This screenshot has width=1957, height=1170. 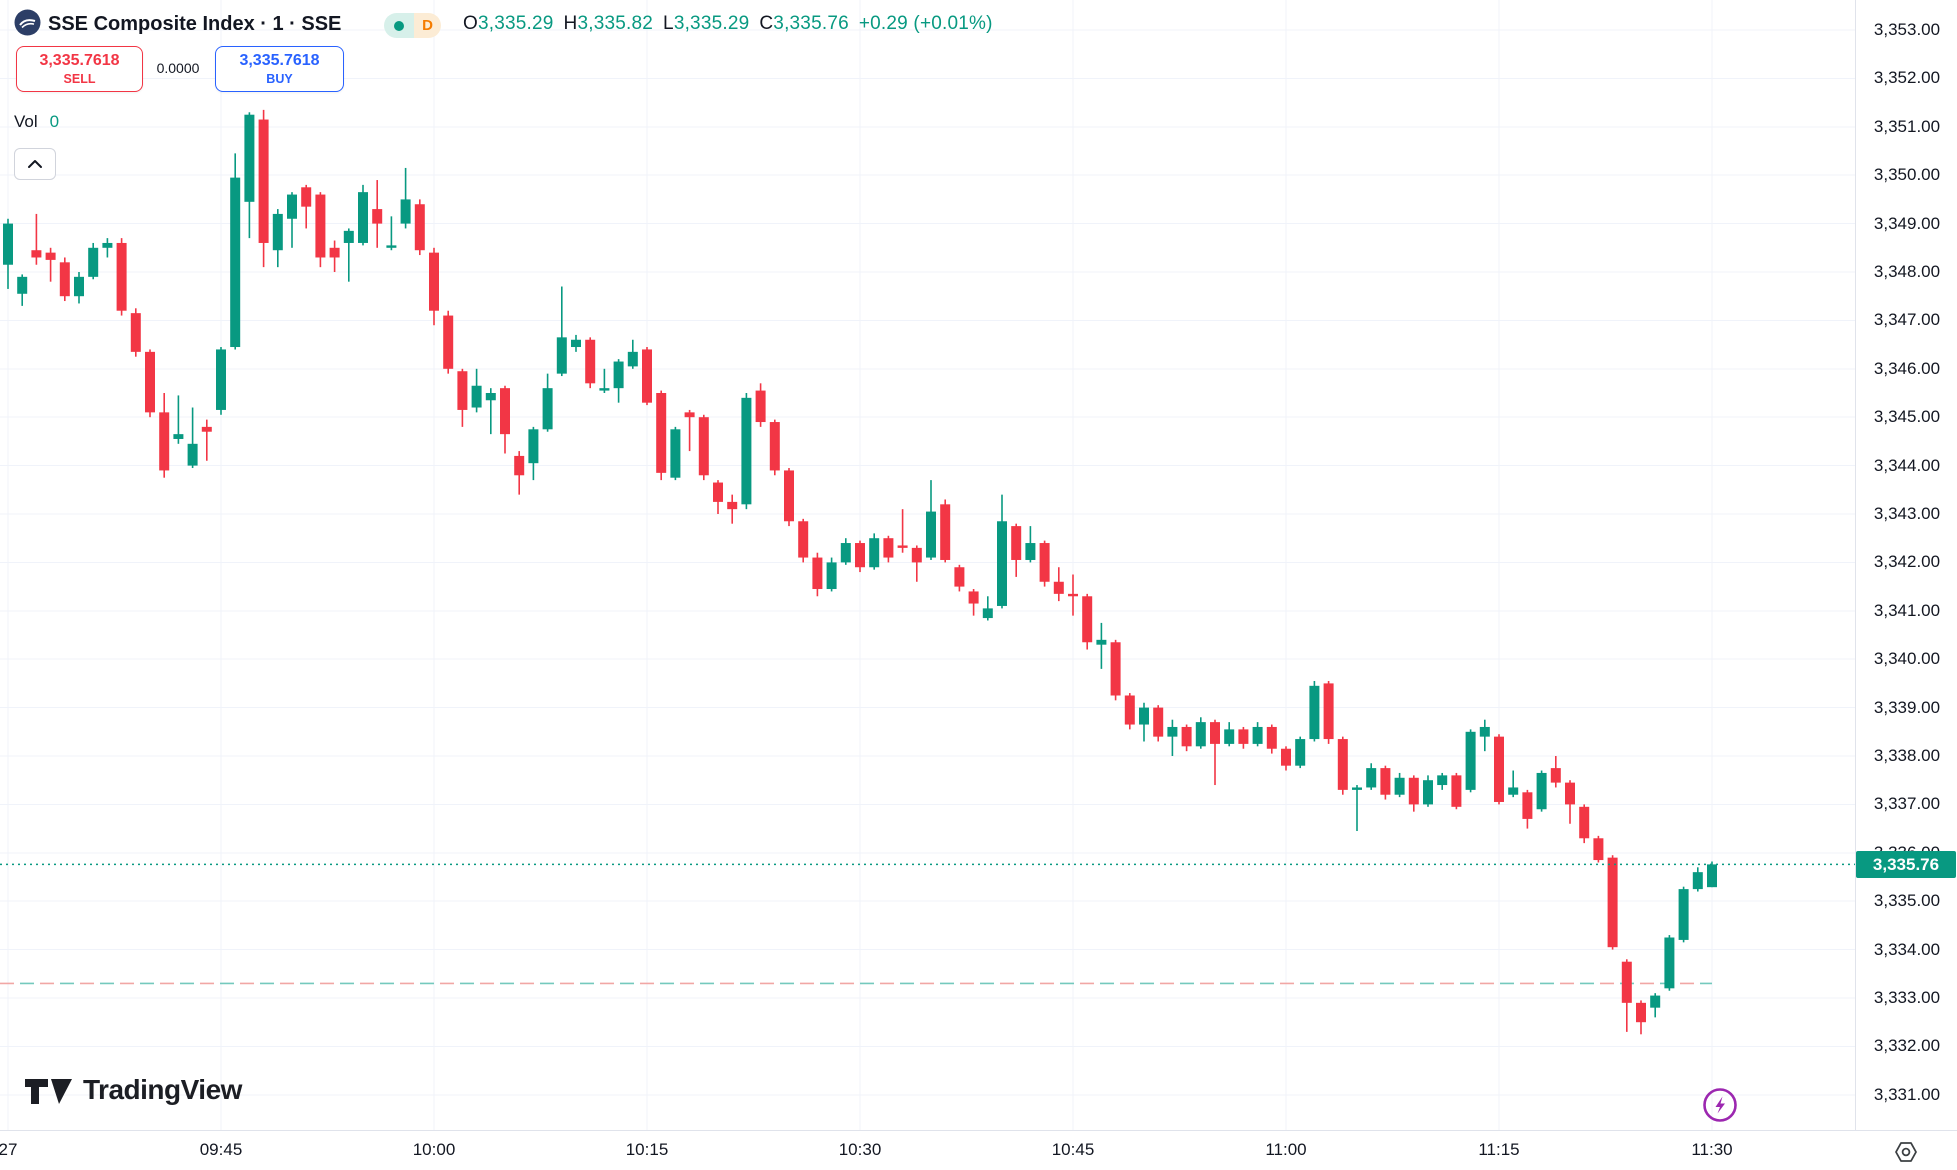 I want to click on price-tick-label: 3,333.00, so click(x=1907, y=997).